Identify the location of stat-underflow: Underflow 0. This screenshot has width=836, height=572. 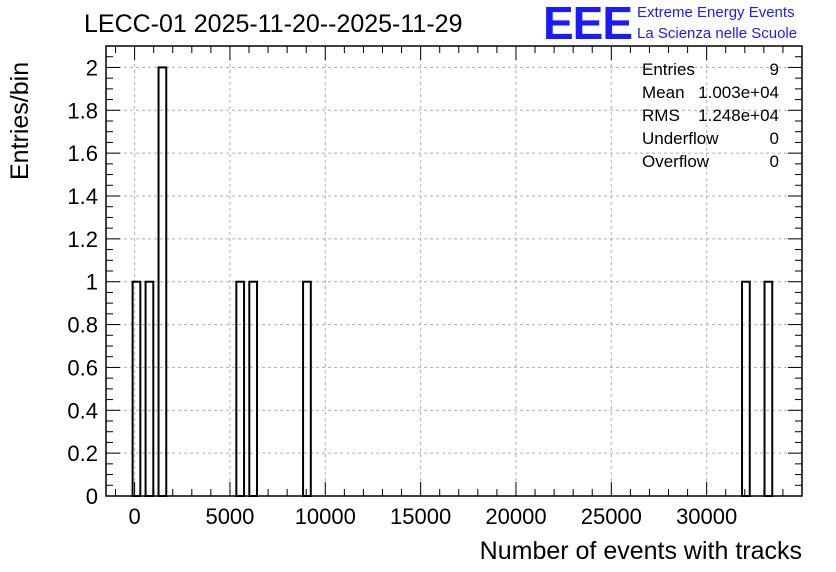
(710, 140).